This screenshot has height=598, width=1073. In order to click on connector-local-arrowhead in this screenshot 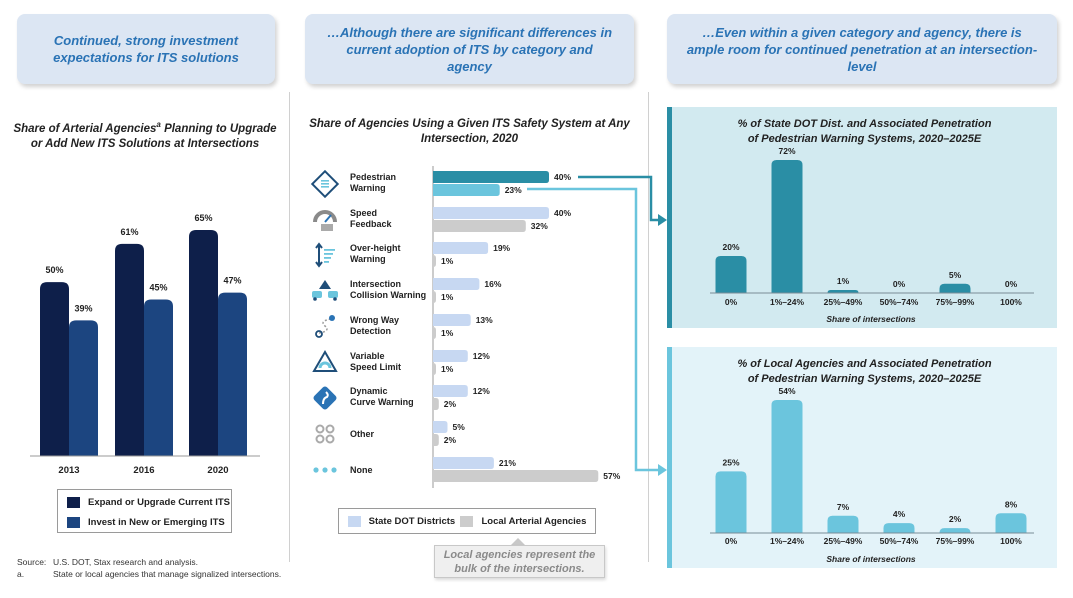, I will do `click(662, 470)`.